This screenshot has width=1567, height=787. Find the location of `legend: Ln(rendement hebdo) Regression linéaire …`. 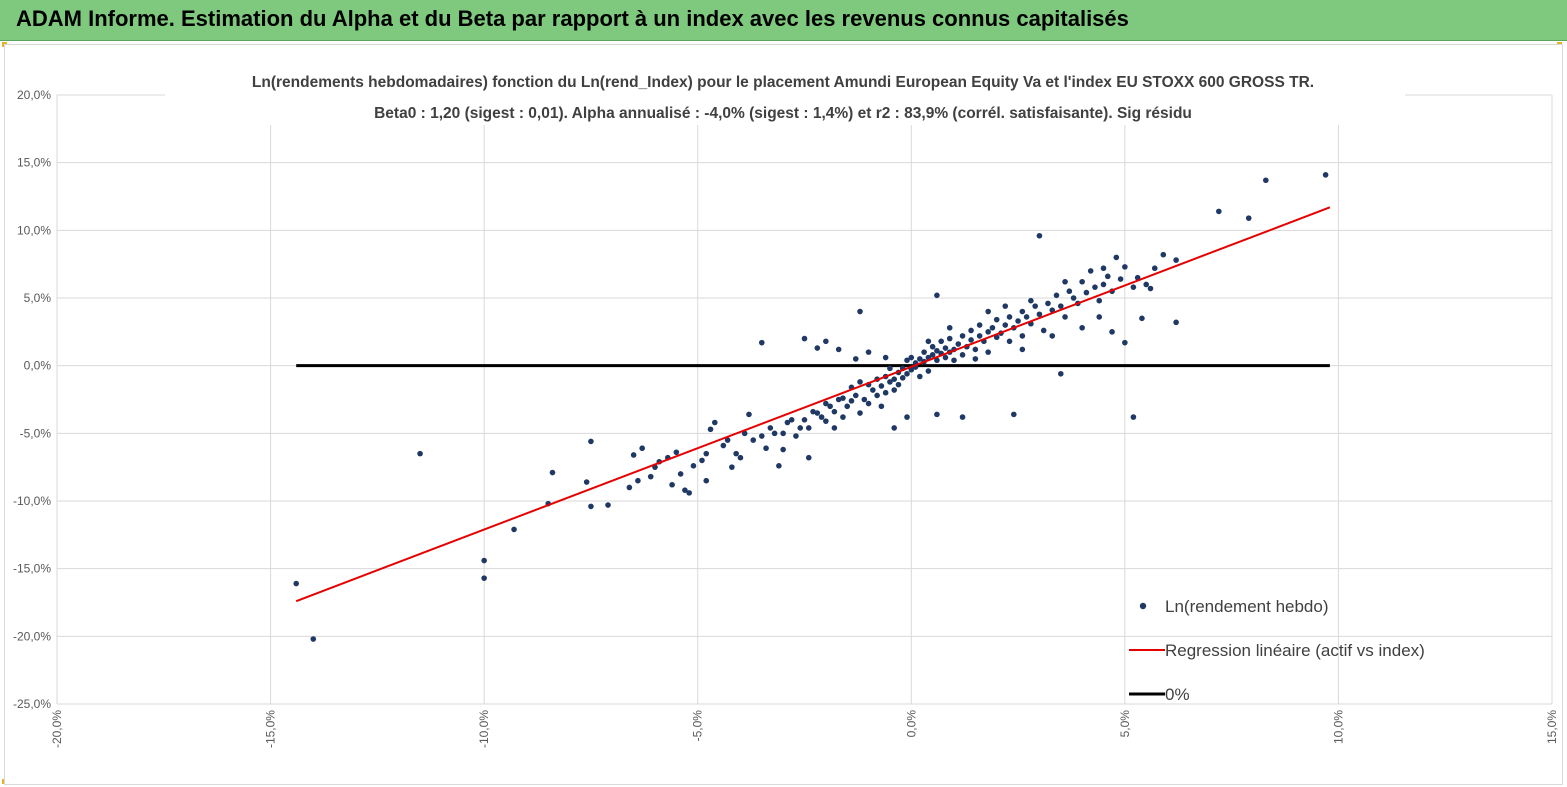

legend: Ln(rendement hebdo) Regression linéaire … is located at coordinates (1277, 650).